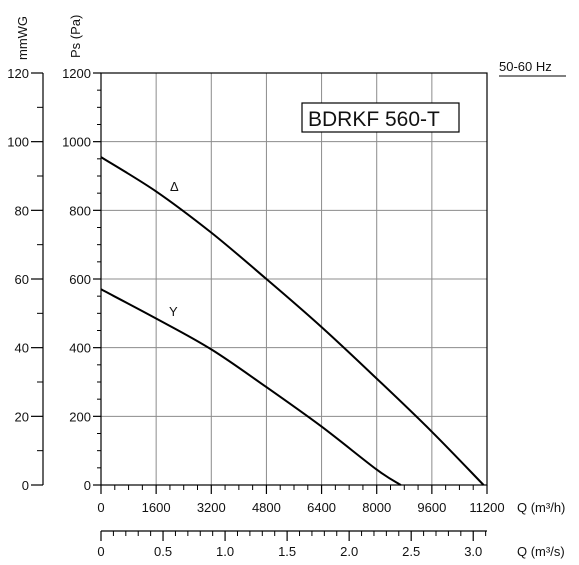 The height and width of the screenshot is (565, 579). I want to click on m3s-tick-label: 2.0, so click(349, 551).